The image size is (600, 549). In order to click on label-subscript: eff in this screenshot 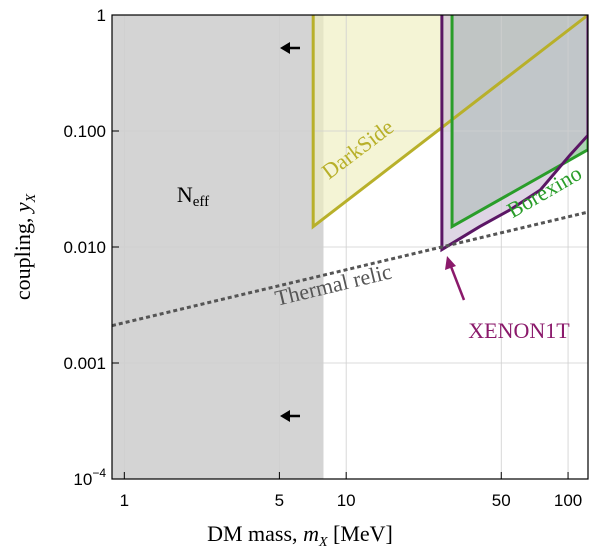, I will do `click(201, 202)`.